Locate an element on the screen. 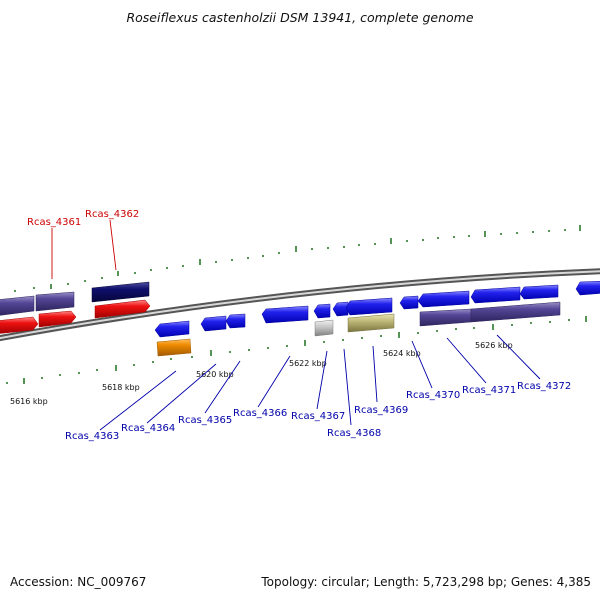 The image size is (600, 600). gene-purple-outer is located at coordinates (55, 301).